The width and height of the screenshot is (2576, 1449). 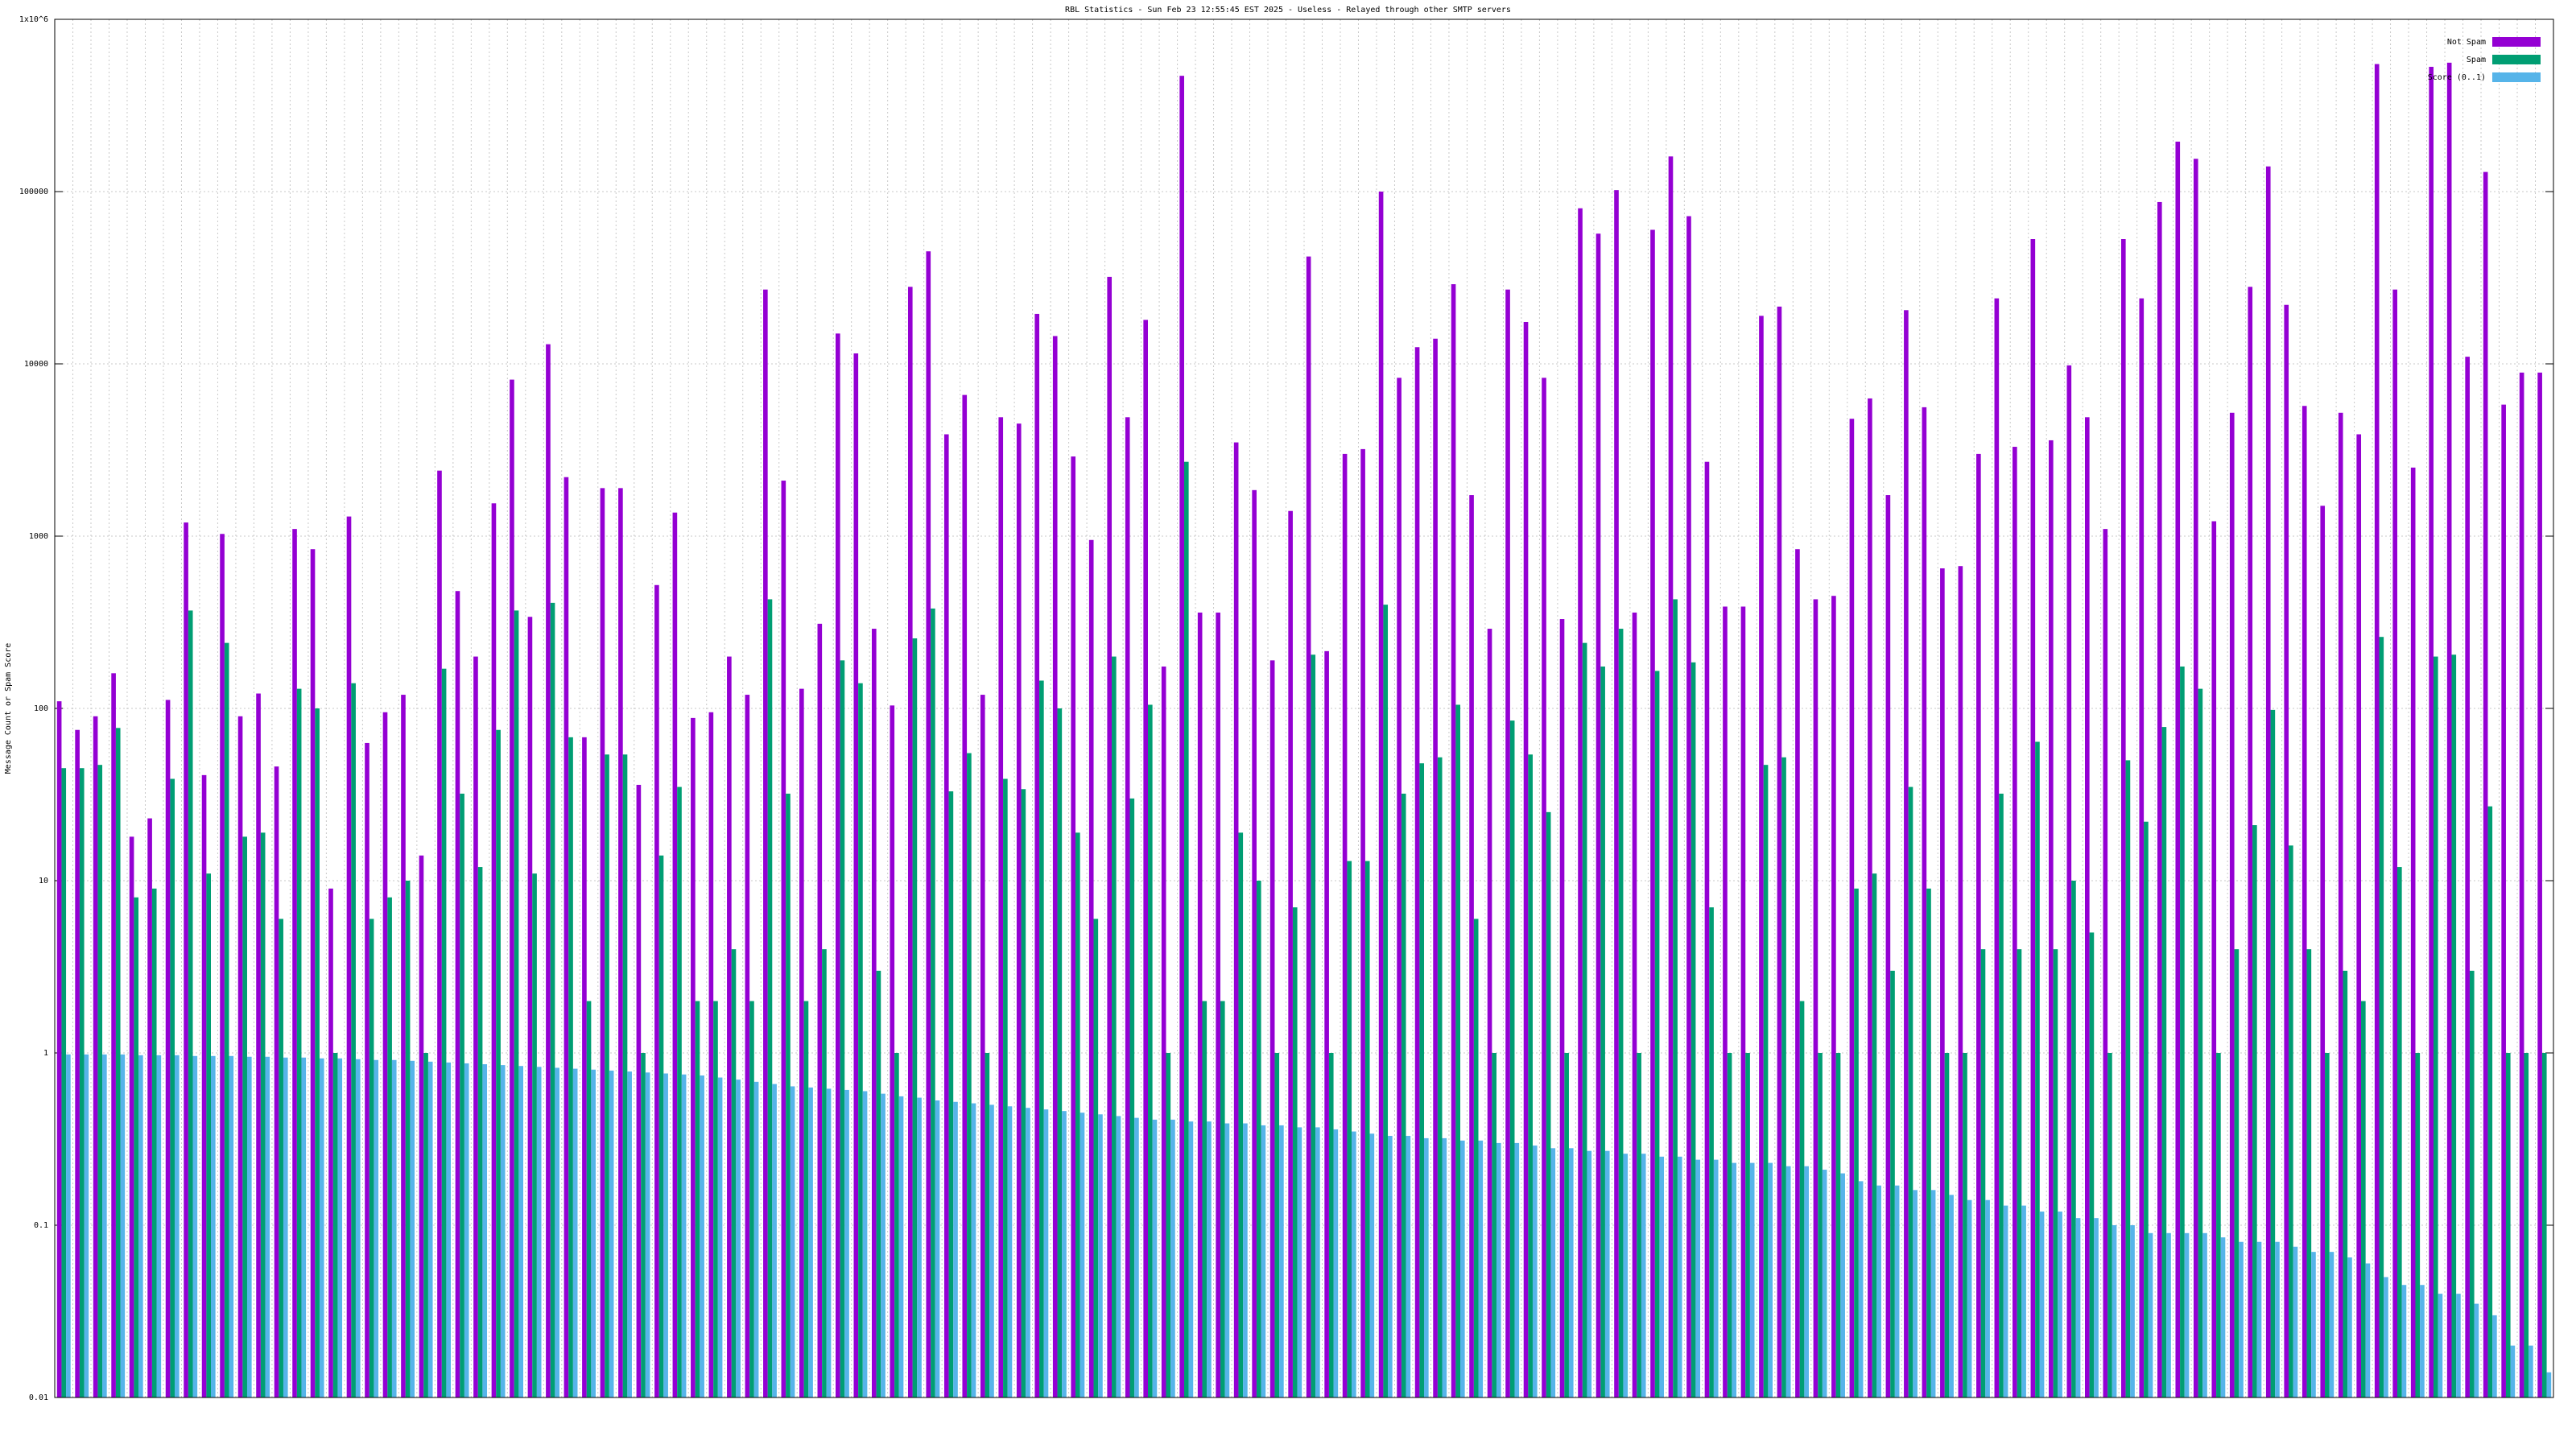 I want to click on legend-label: Not Spam, so click(x=2466, y=42).